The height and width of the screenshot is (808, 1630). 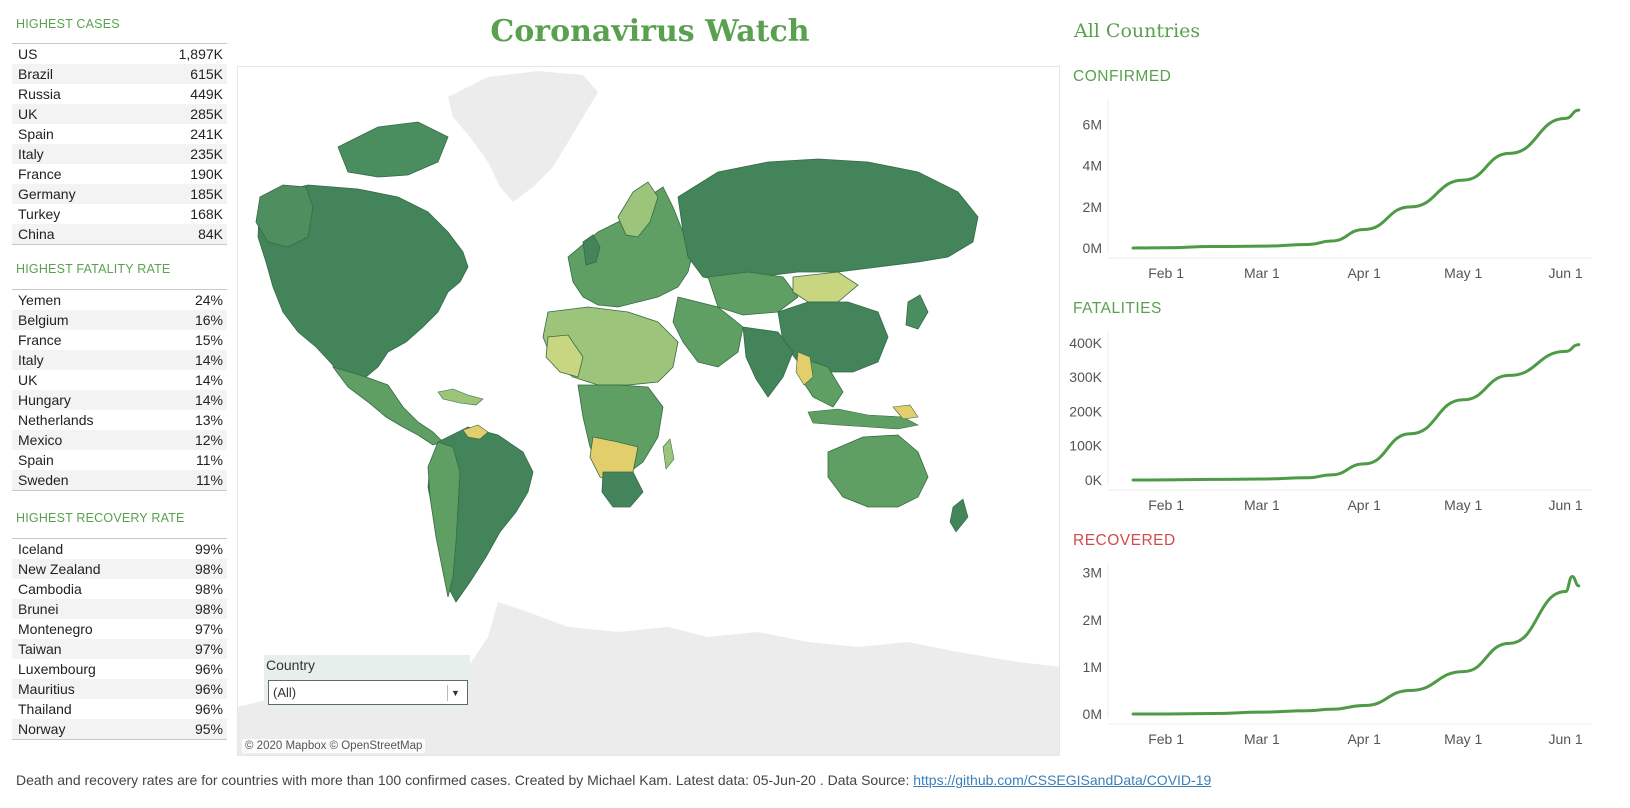 What do you see at coordinates (200, 54) in the screenshot?
I see `cases-value: 1,897K` at bounding box center [200, 54].